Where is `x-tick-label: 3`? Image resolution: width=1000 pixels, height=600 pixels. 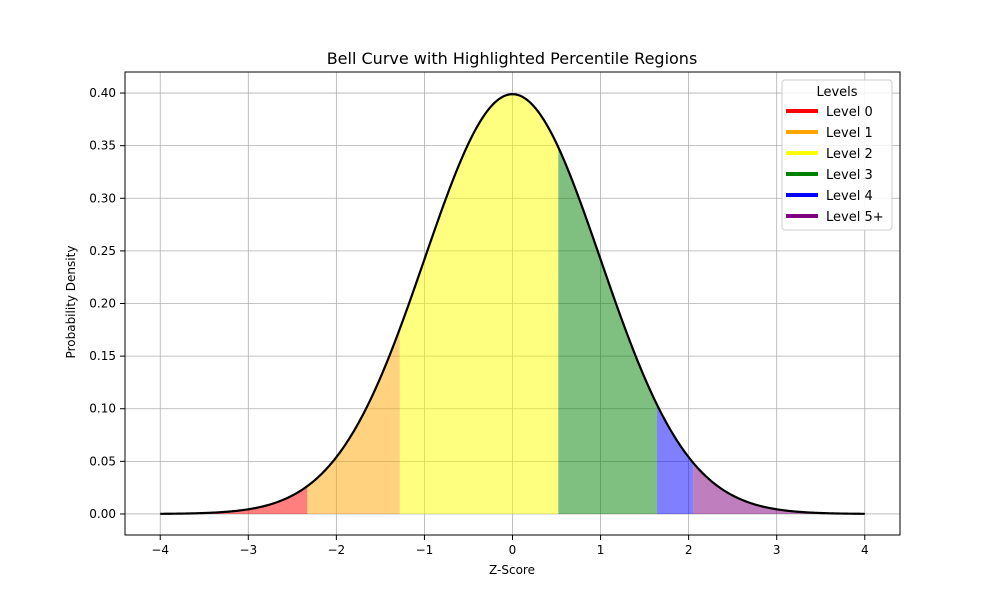 x-tick-label: 3 is located at coordinates (777, 550).